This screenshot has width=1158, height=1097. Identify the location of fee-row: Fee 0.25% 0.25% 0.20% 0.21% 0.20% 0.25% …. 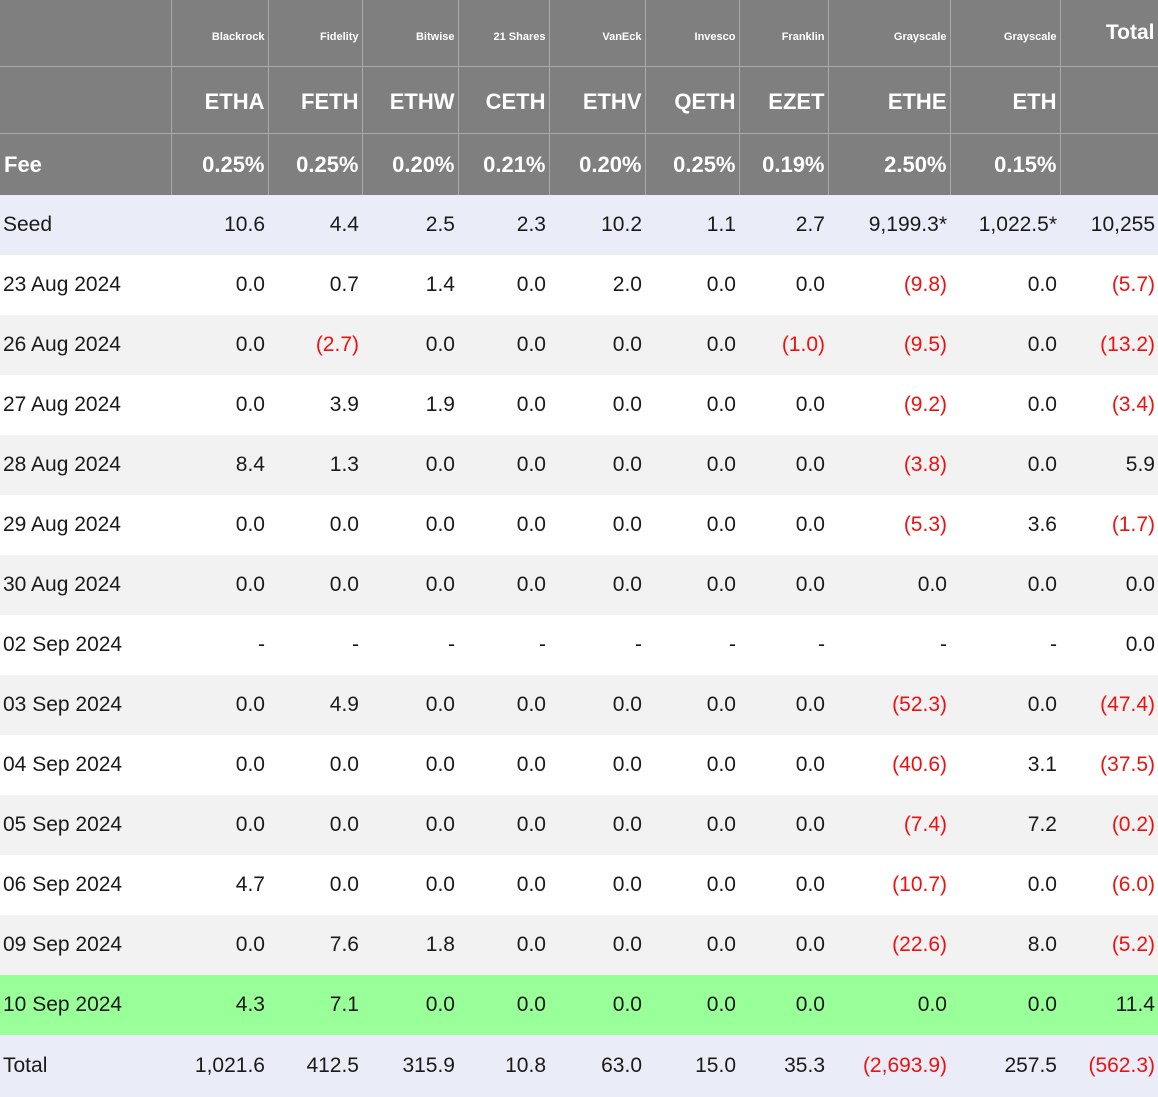
(579, 164).